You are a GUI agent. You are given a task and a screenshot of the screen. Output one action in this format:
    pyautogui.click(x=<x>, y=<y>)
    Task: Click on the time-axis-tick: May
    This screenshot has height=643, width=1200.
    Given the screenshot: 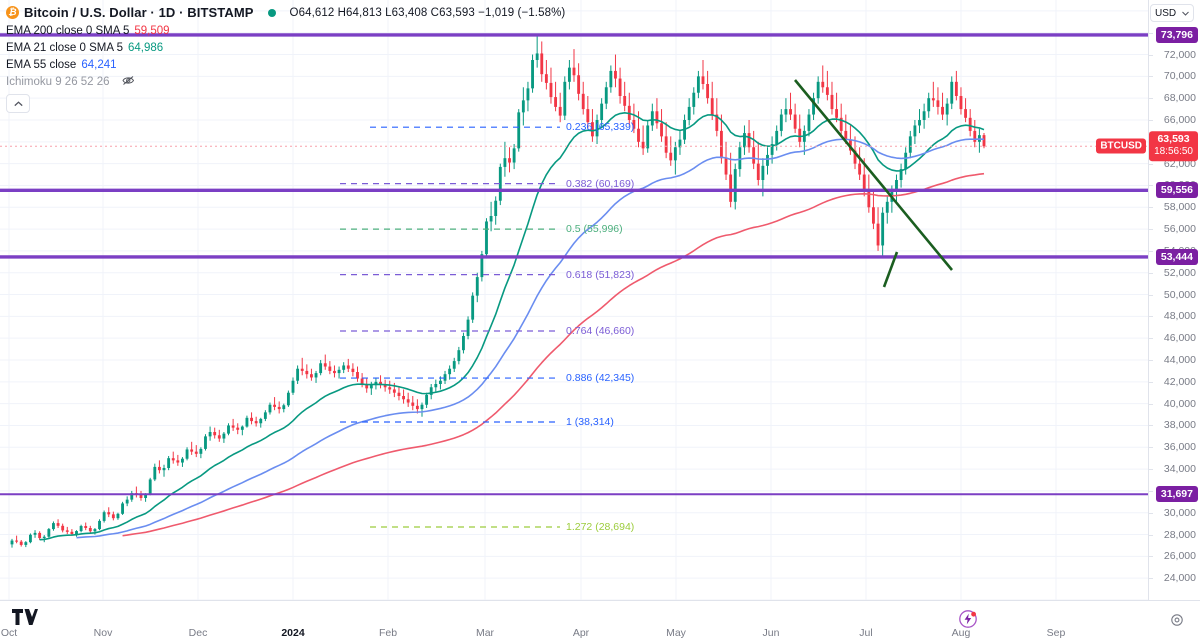 What is the action you would take?
    pyautogui.click(x=676, y=633)
    